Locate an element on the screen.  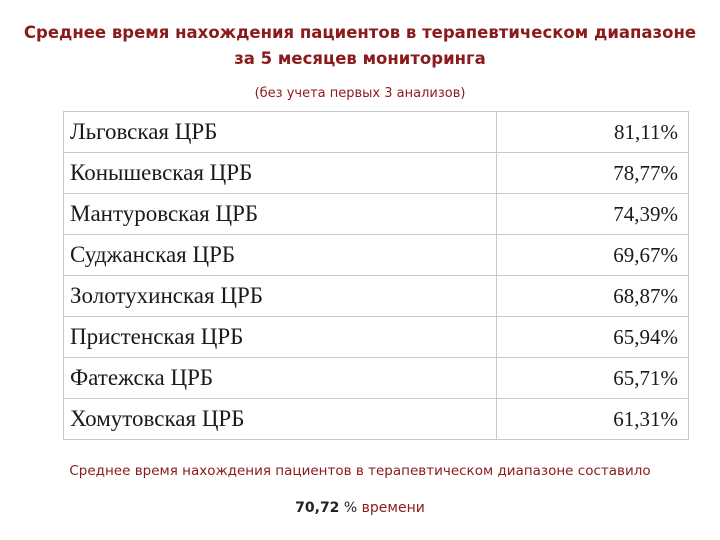
hospital-name: Пристенская ЦРБ is located at coordinates (280, 337).